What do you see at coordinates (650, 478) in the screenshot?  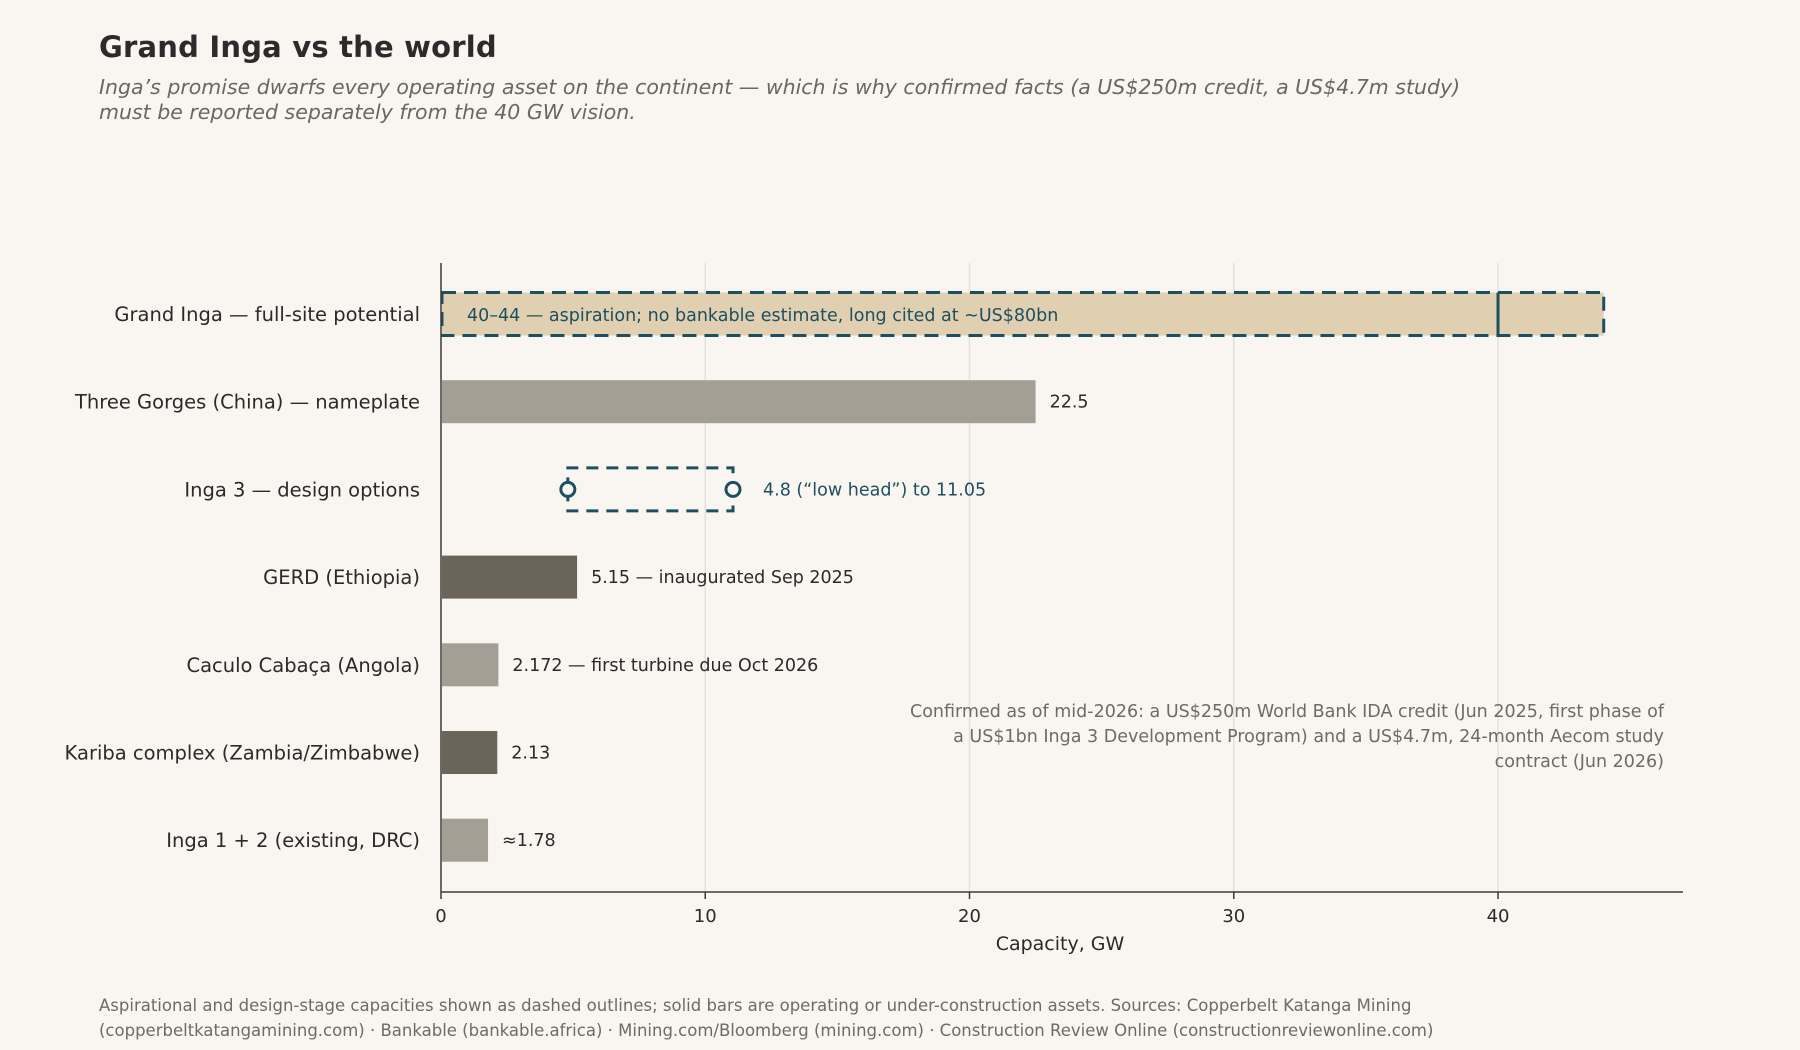 I see `range-inga-3-design-options-upper` at bounding box center [650, 478].